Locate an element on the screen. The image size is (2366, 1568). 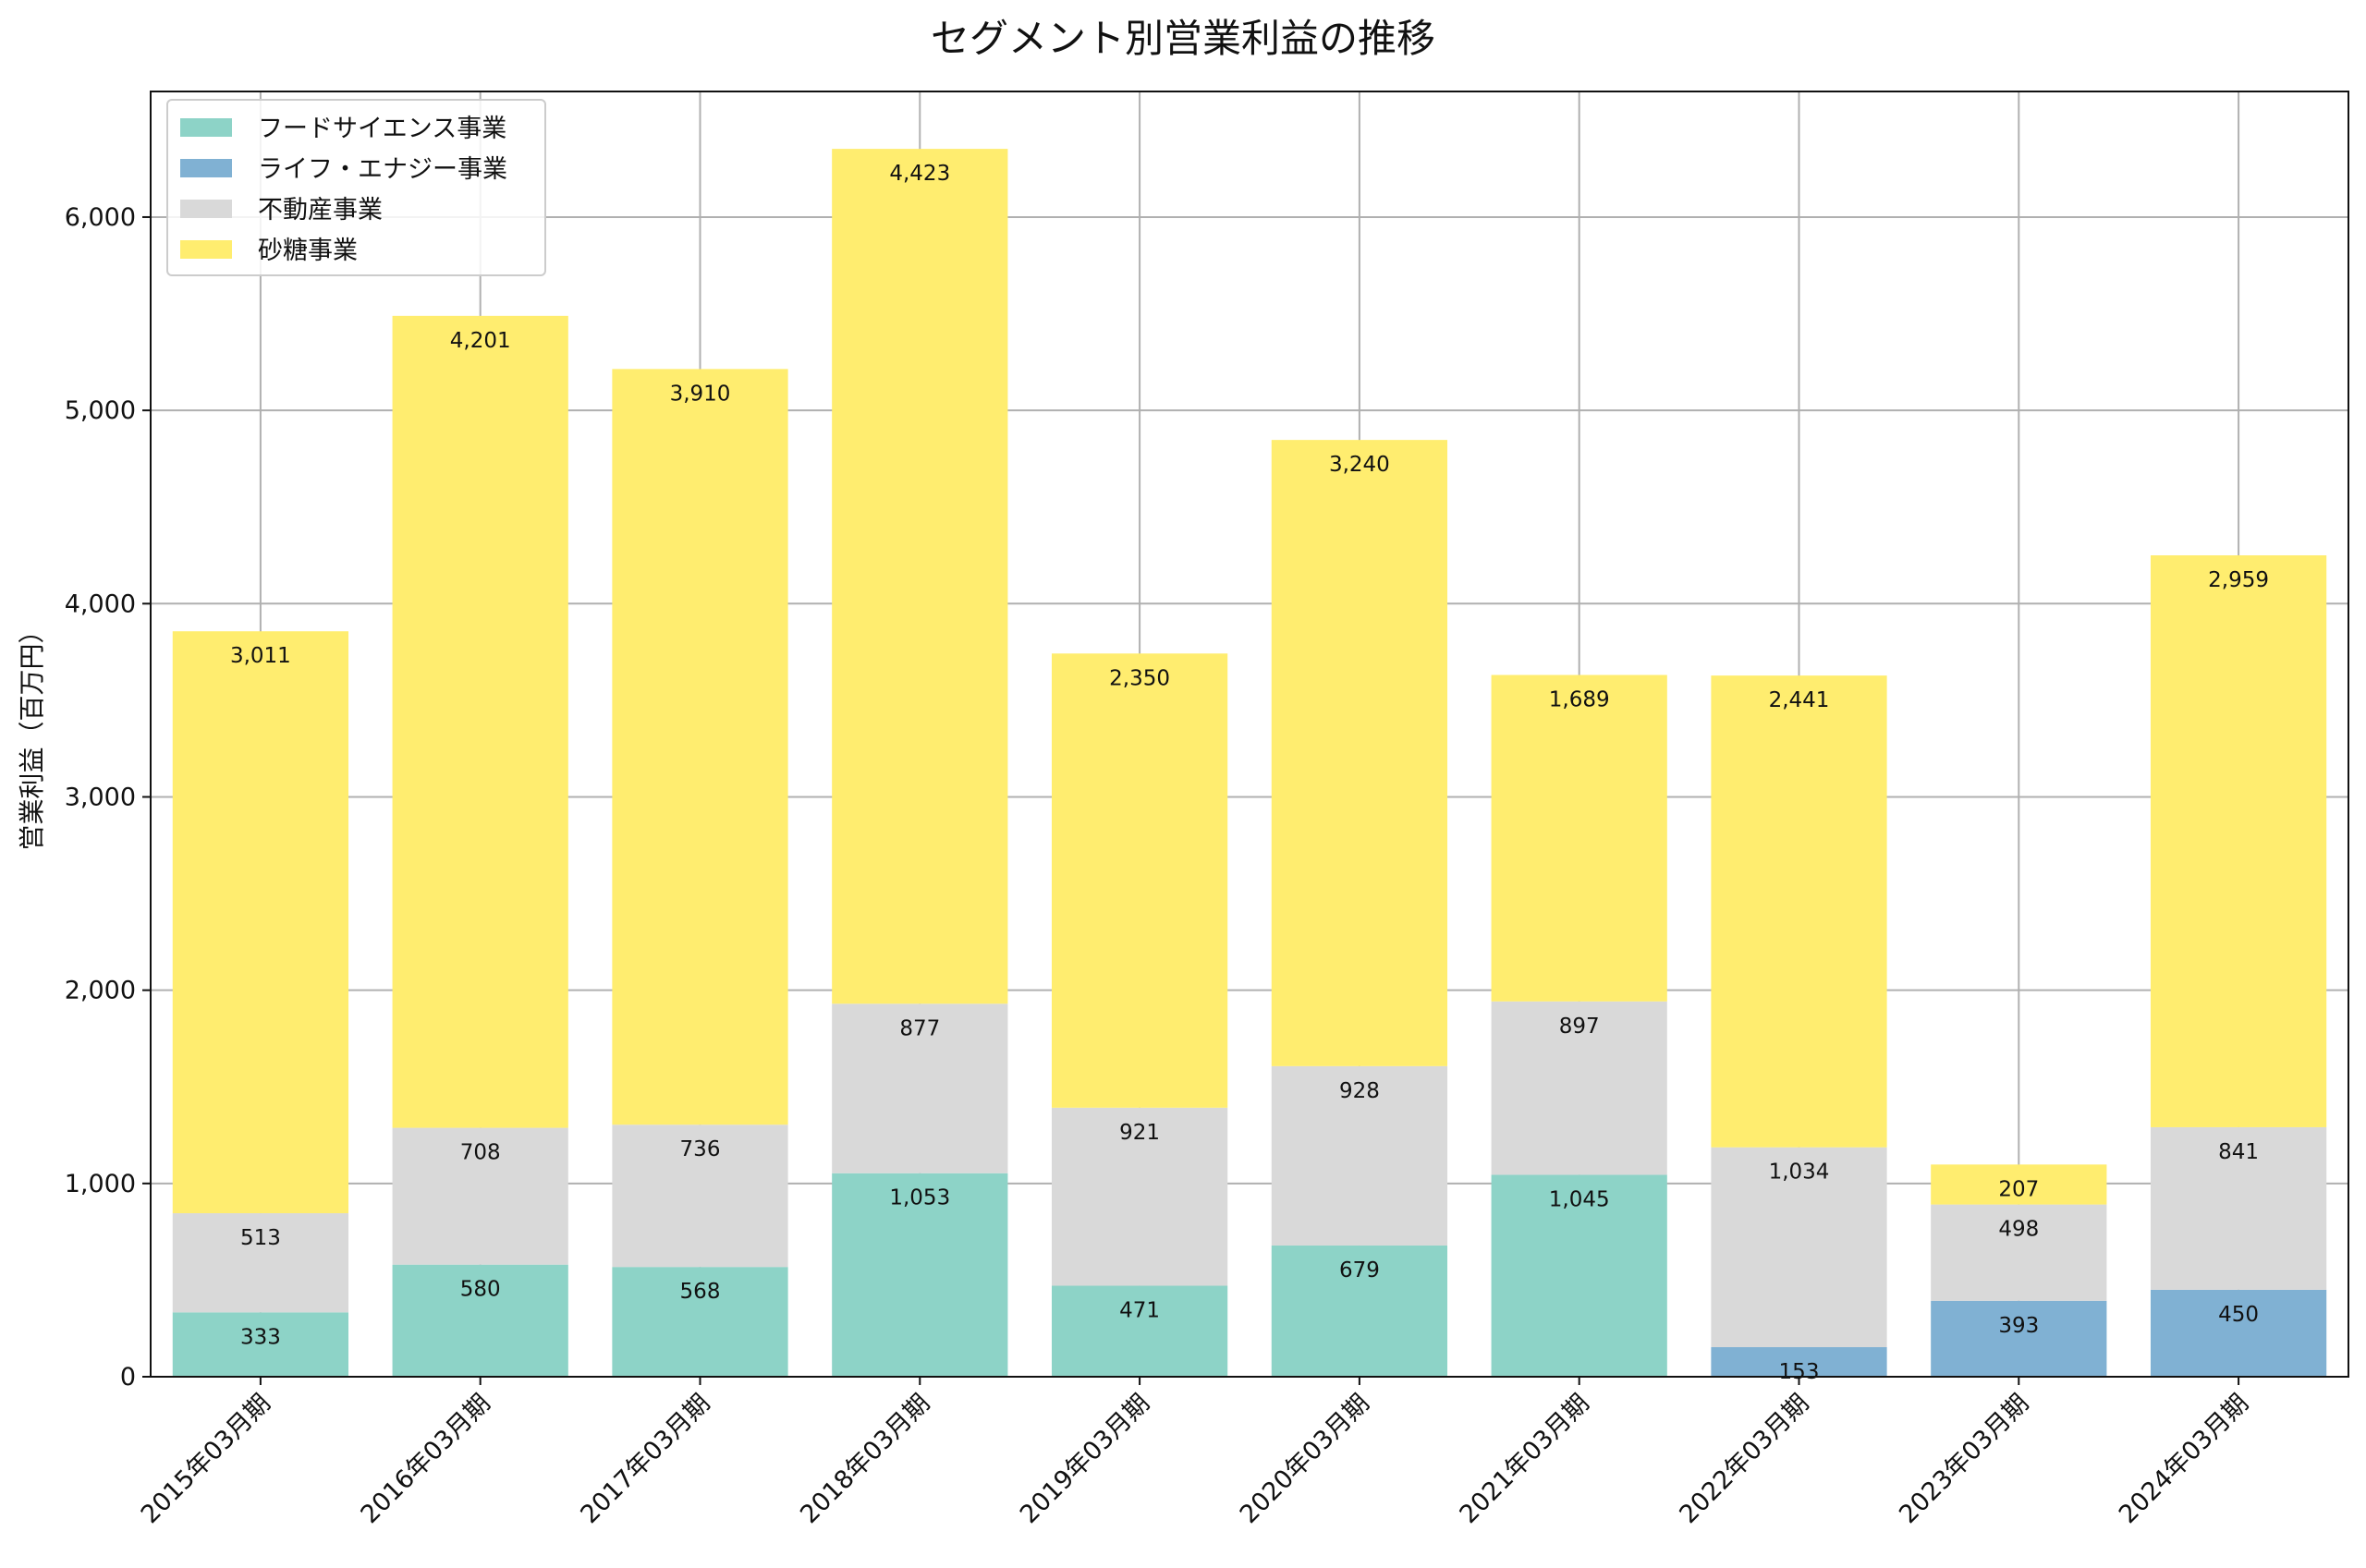
x-tick-label: 2021年03月期 is located at coordinates (1525, 1459).